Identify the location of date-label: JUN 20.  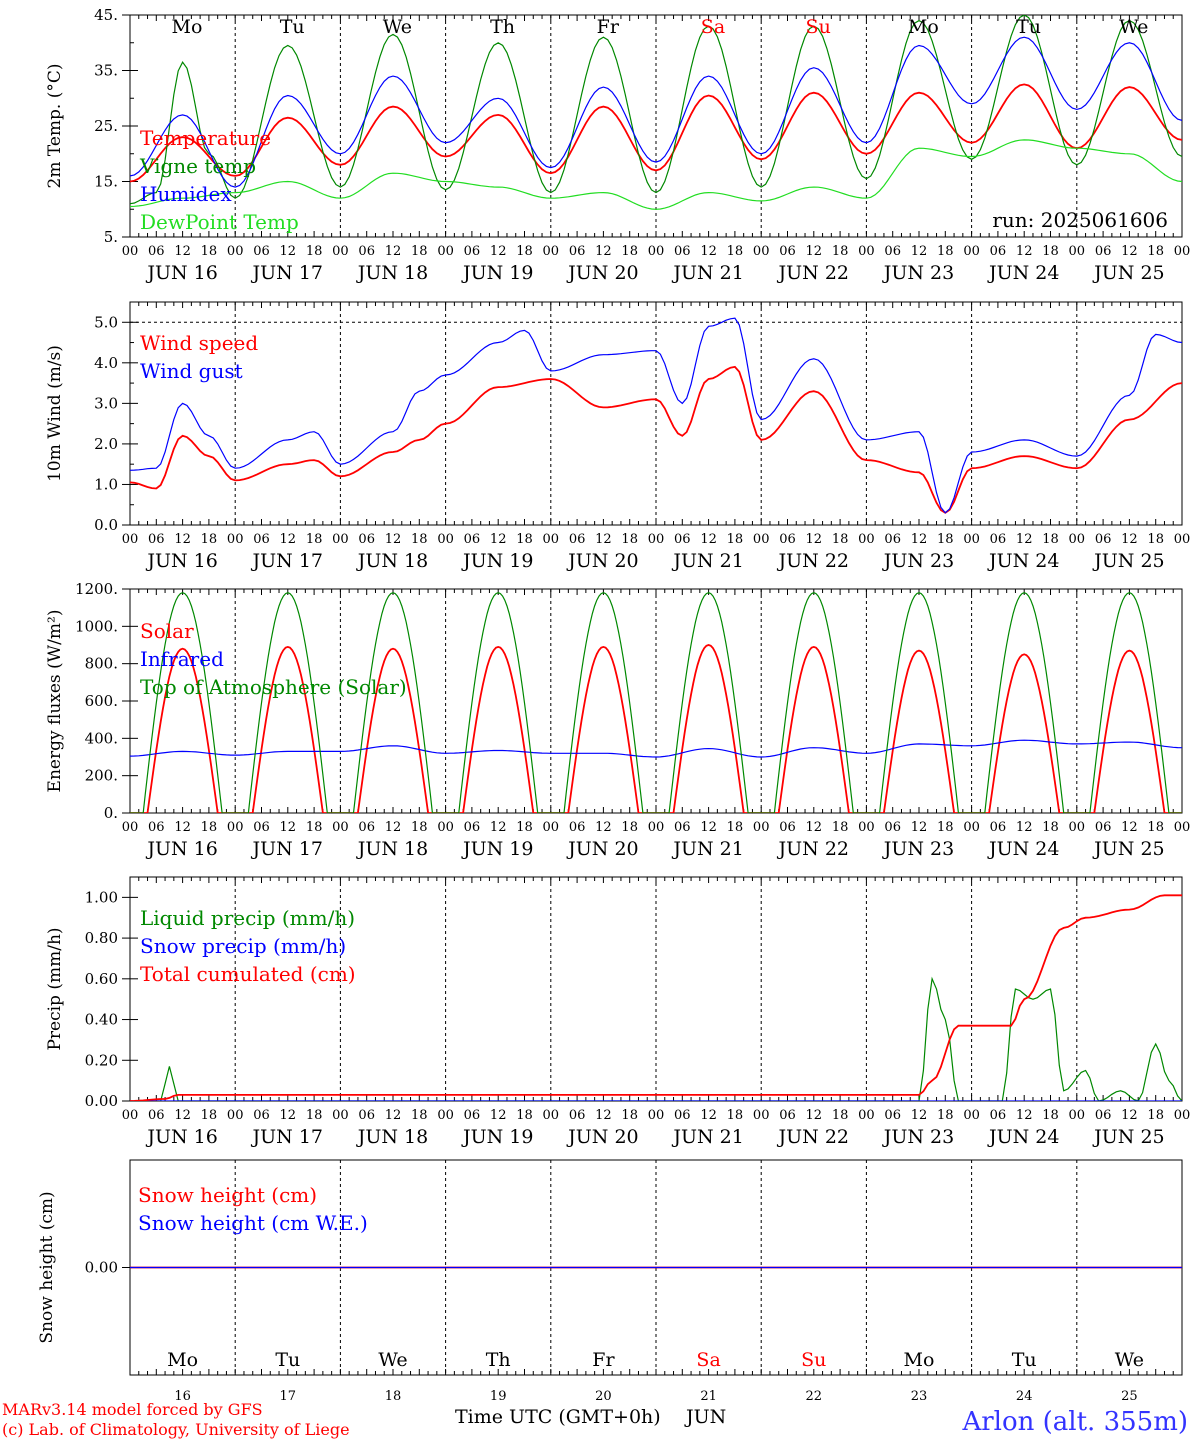
(602, 1137).